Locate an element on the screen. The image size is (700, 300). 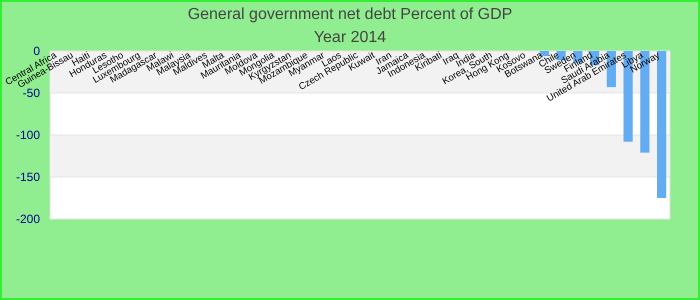
y-tick-label: -100 is located at coordinates (28, 135).